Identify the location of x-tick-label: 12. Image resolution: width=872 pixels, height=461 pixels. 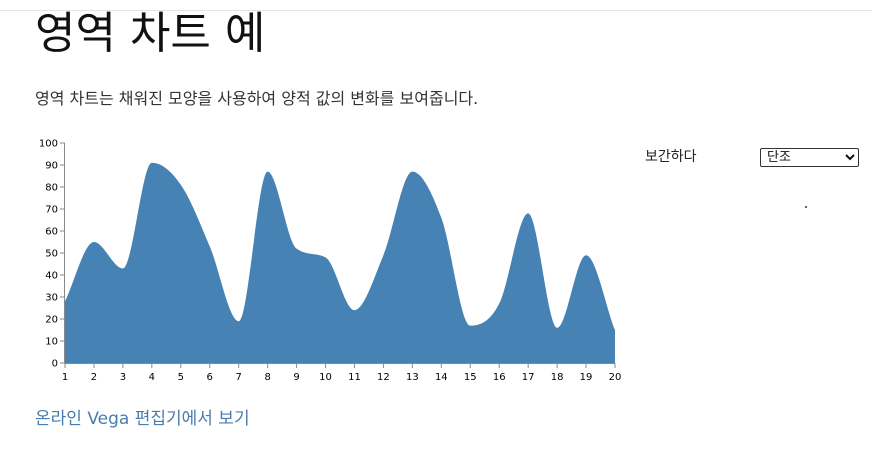
(383, 377).